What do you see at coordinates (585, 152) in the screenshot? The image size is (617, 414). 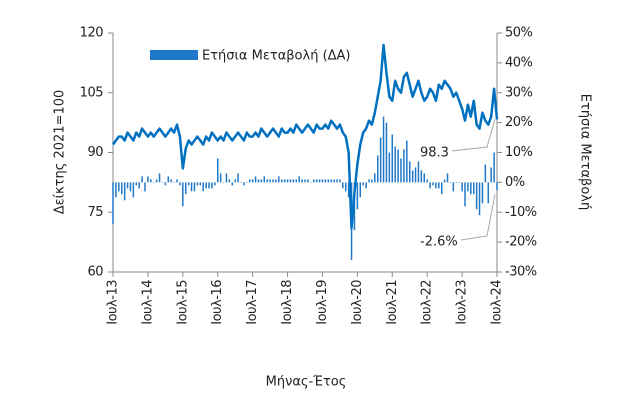 I see `y2-axis-label: Ετήσια Μεταβολή` at bounding box center [585, 152].